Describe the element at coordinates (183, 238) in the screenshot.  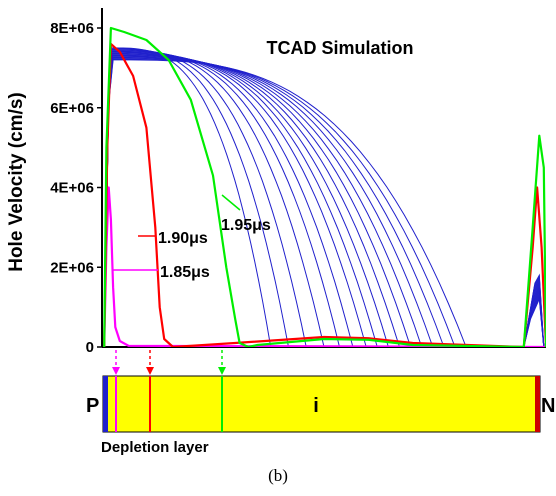
I see `annotation-190: 1.90μs` at that location.